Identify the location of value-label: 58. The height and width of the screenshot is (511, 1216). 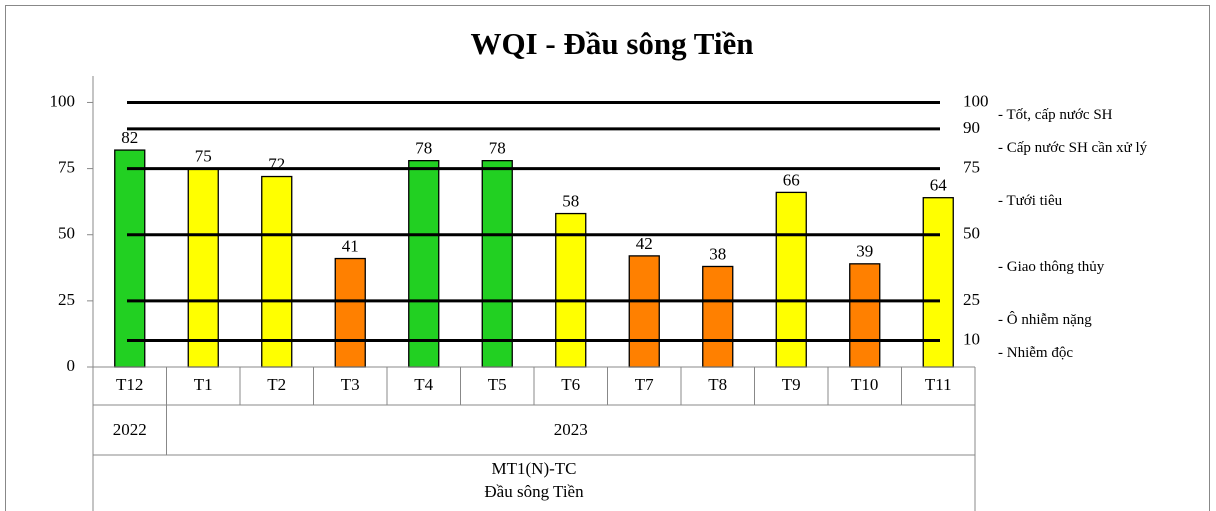
(570, 200).